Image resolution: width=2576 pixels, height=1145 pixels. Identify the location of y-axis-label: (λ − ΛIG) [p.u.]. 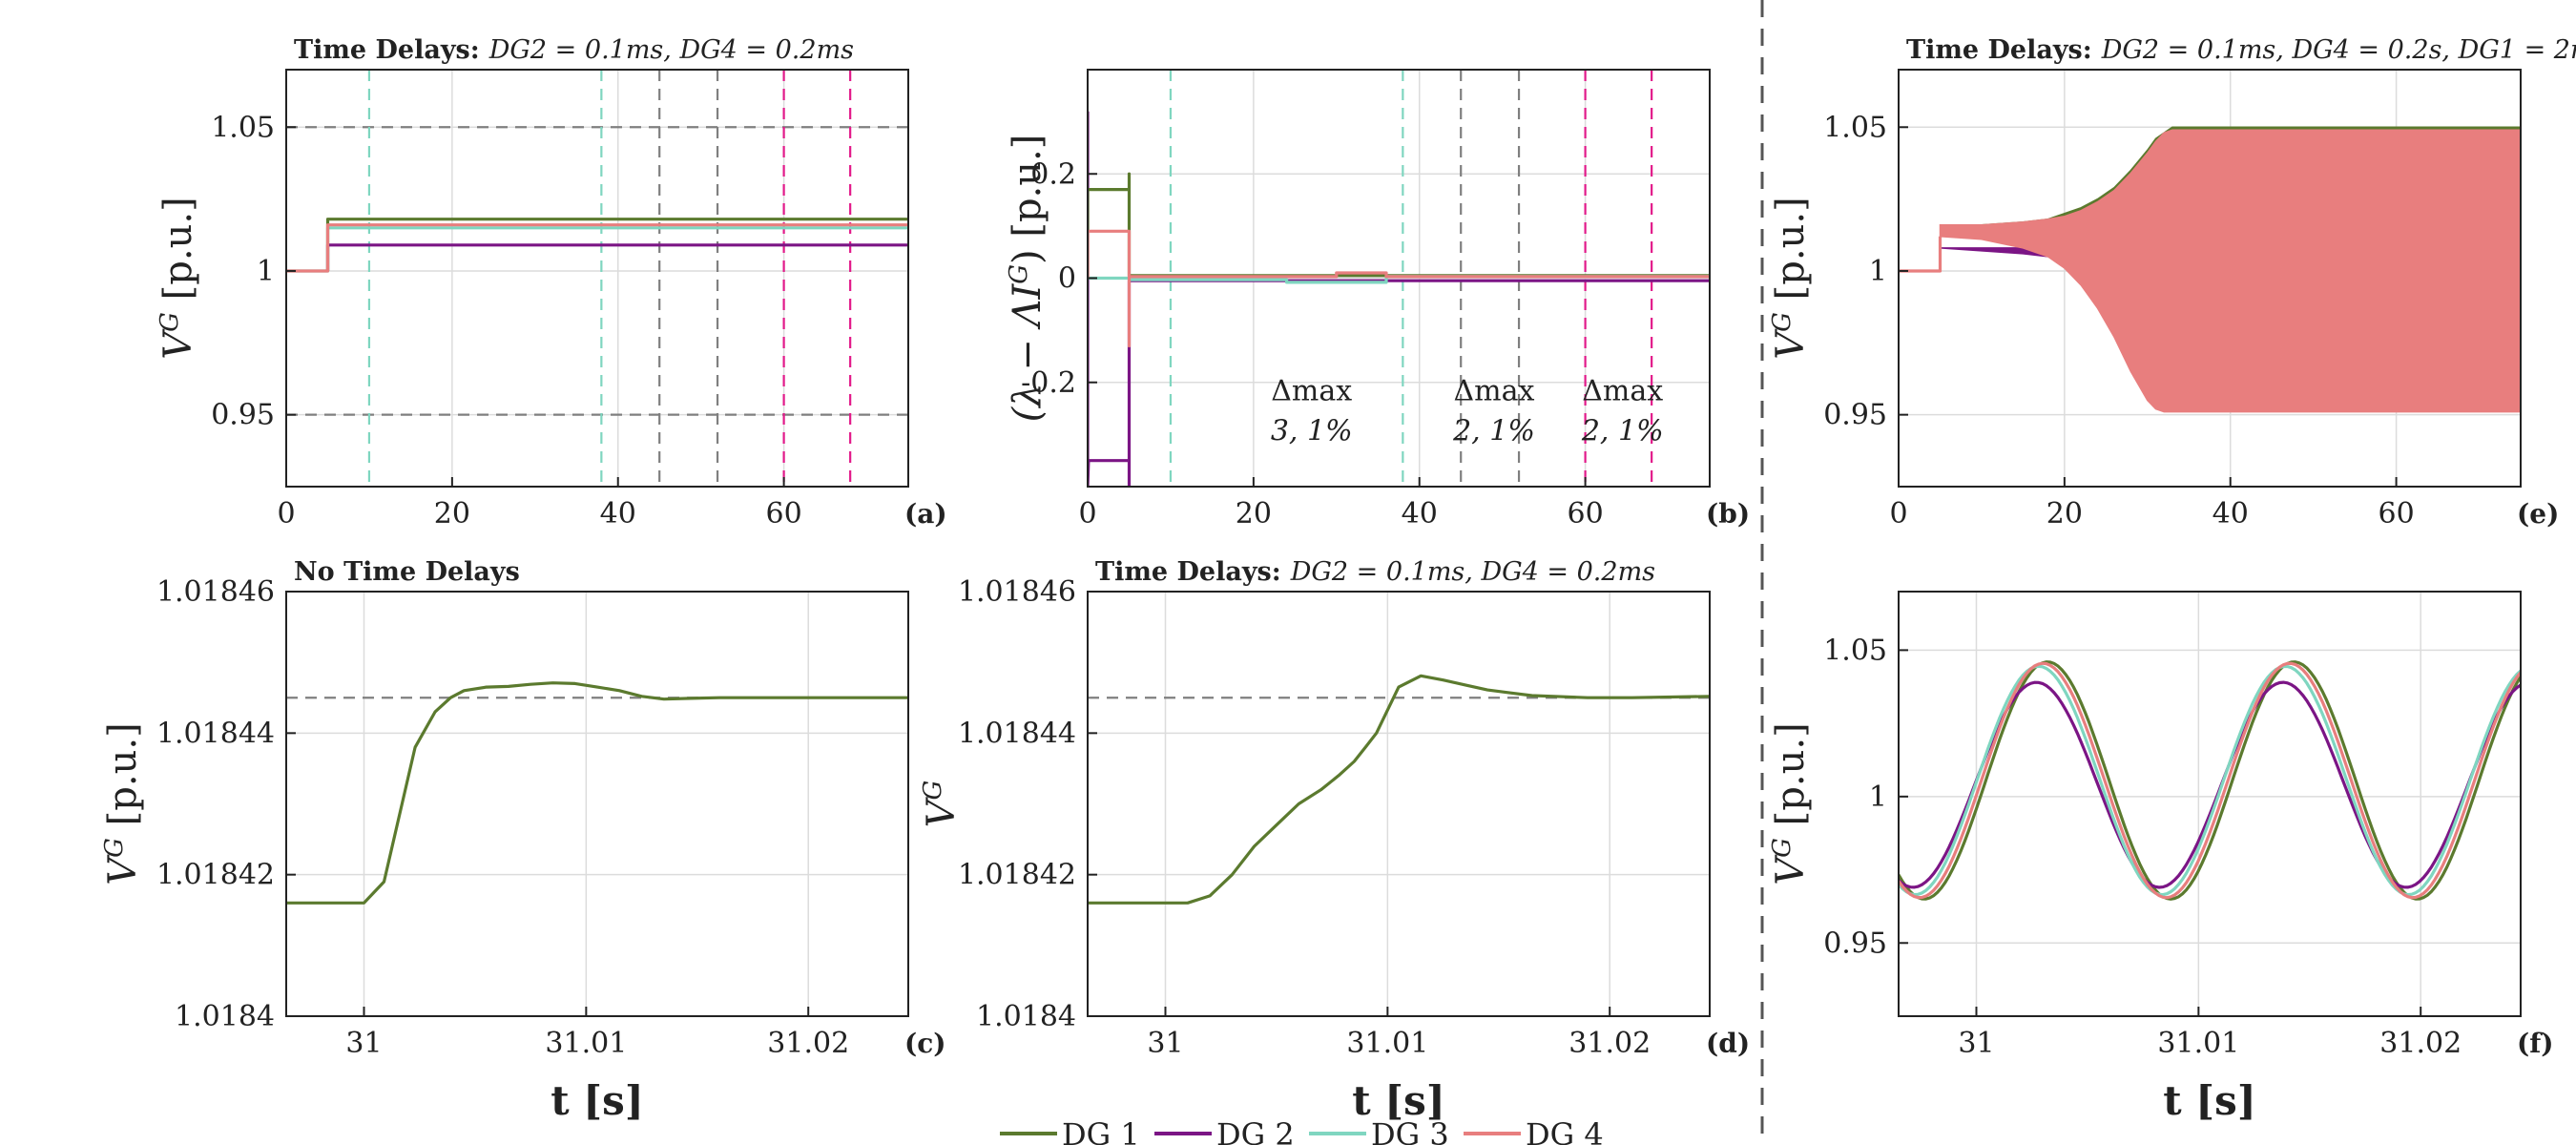
(1027, 279).